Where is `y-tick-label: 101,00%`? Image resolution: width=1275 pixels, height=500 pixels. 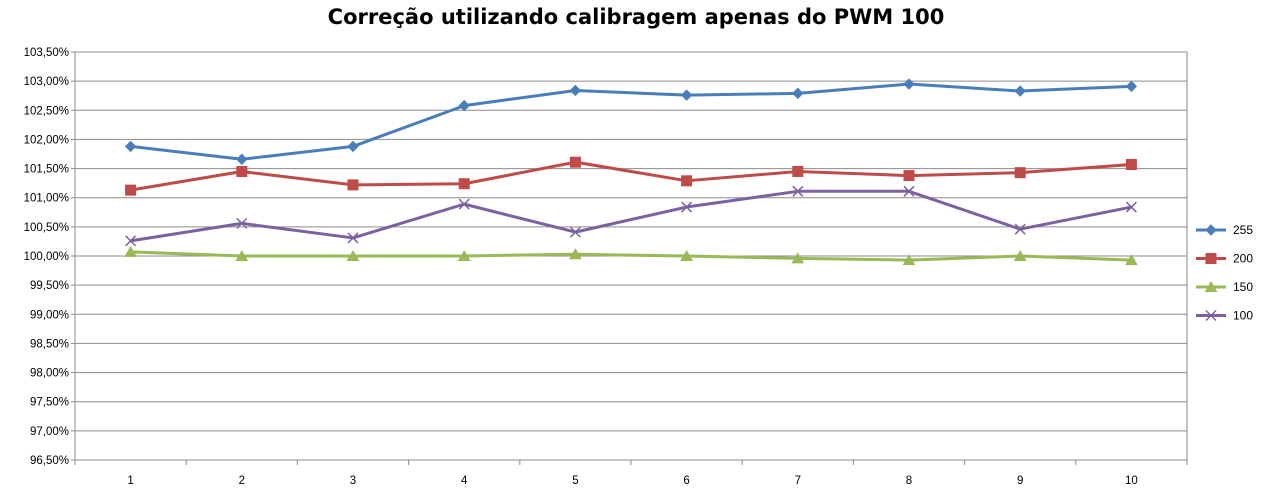
y-tick-label: 101,00% is located at coordinates (46, 199).